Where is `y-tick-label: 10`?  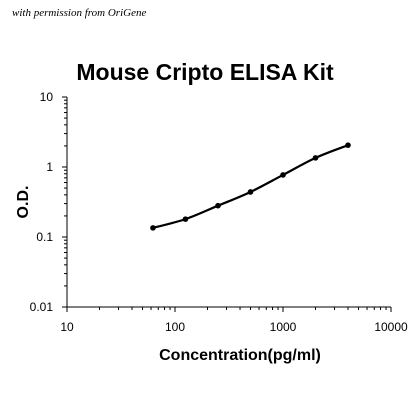 y-tick-label: 10 is located at coordinates (47, 97).